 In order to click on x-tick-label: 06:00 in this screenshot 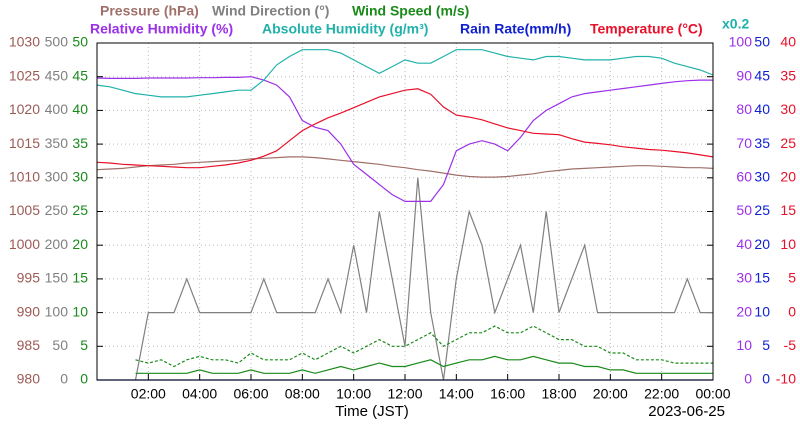, I will do `click(250, 394)`.